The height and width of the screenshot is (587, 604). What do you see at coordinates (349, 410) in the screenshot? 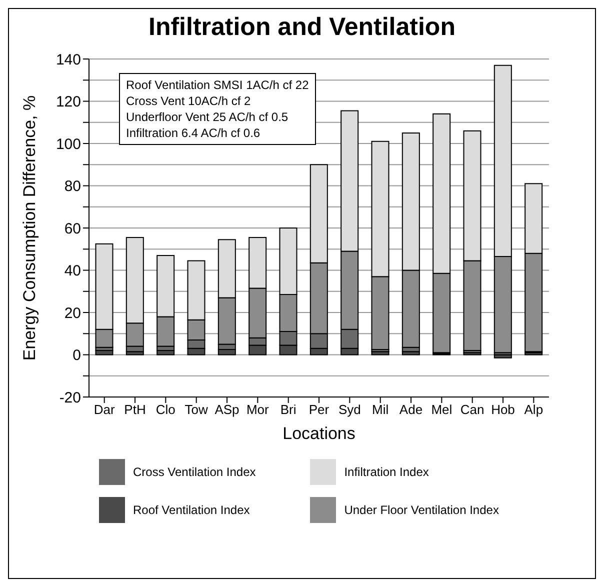
I see `x-tick-label: Syd` at bounding box center [349, 410].